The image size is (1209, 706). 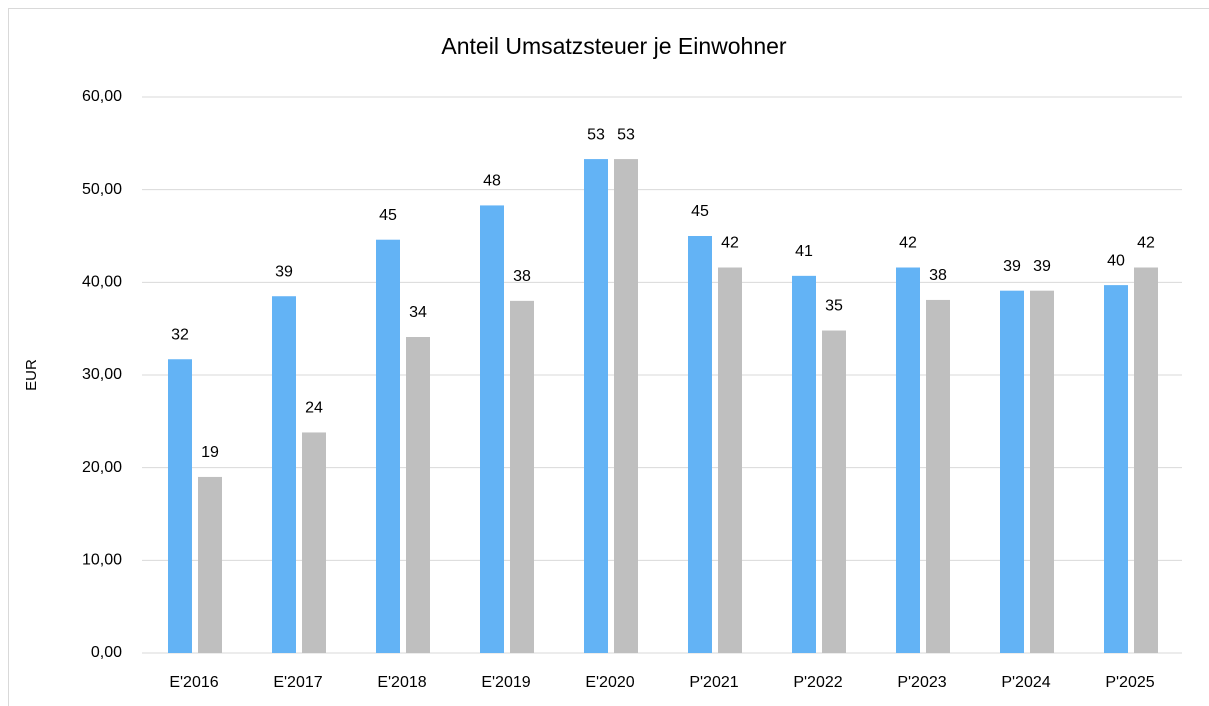 I want to click on y-axis-label: EUR, so click(x=31, y=375).